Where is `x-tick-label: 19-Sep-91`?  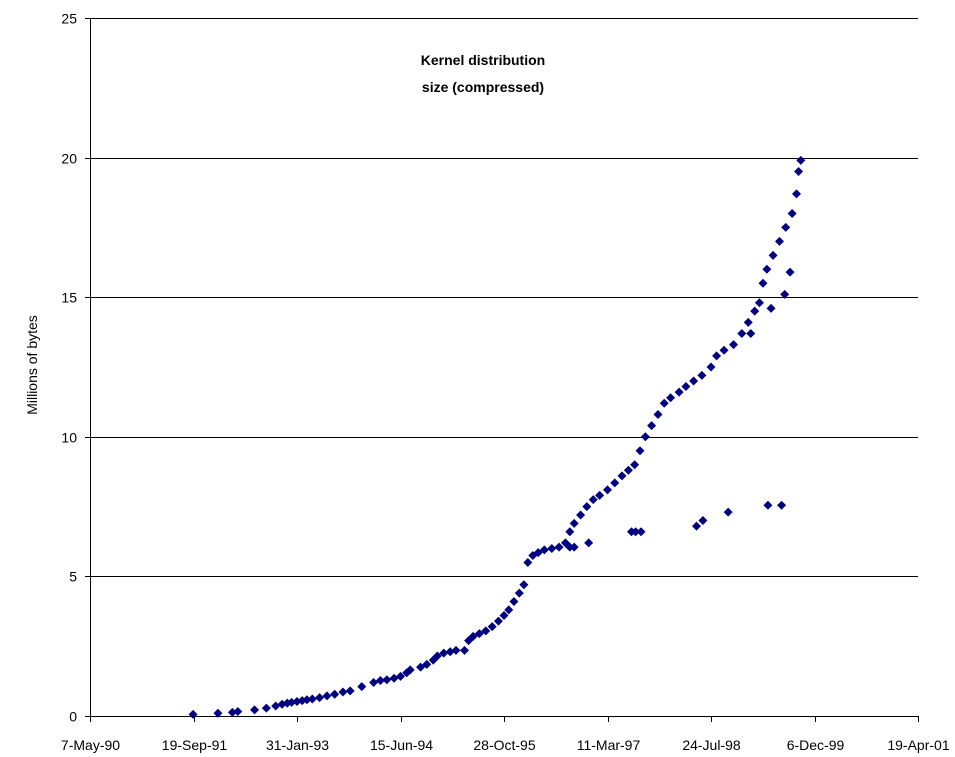 x-tick-label: 19-Sep-91 is located at coordinates (195, 745).